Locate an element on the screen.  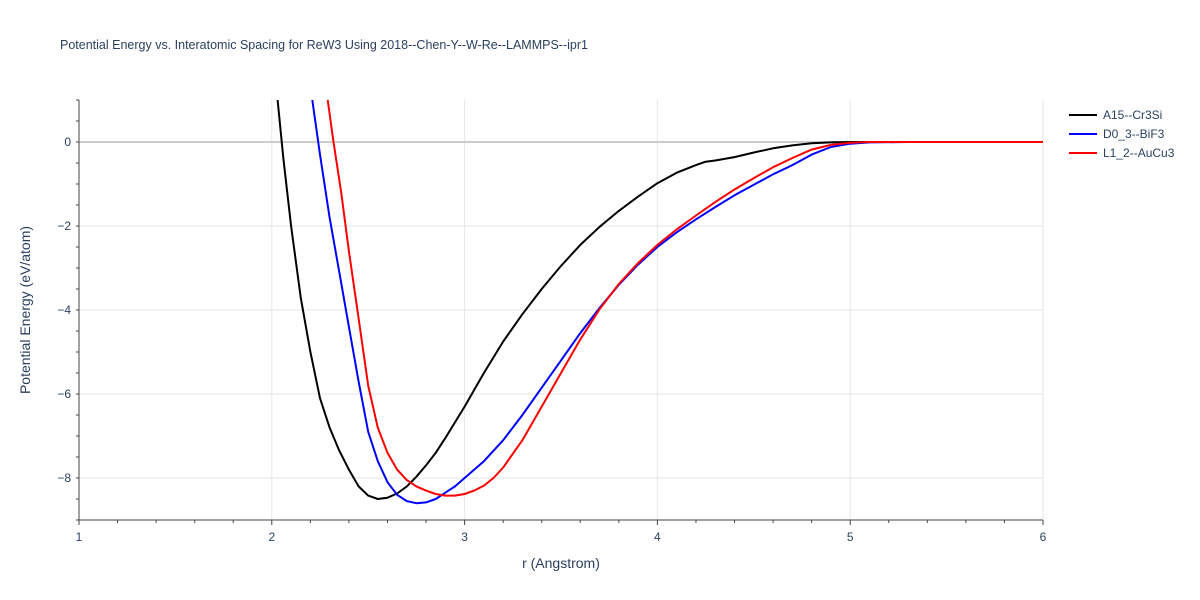
y-tick-label: −2 is located at coordinates (64, 226).